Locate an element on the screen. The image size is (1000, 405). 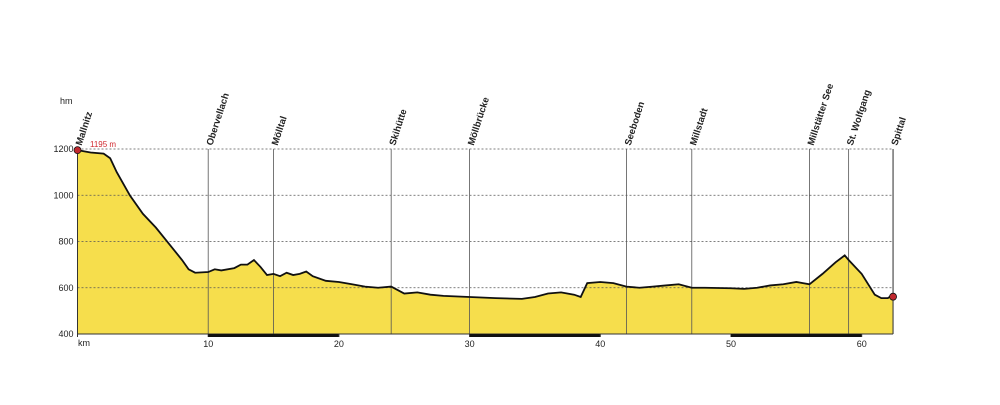
x-axis-label: km is located at coordinates (84, 343).